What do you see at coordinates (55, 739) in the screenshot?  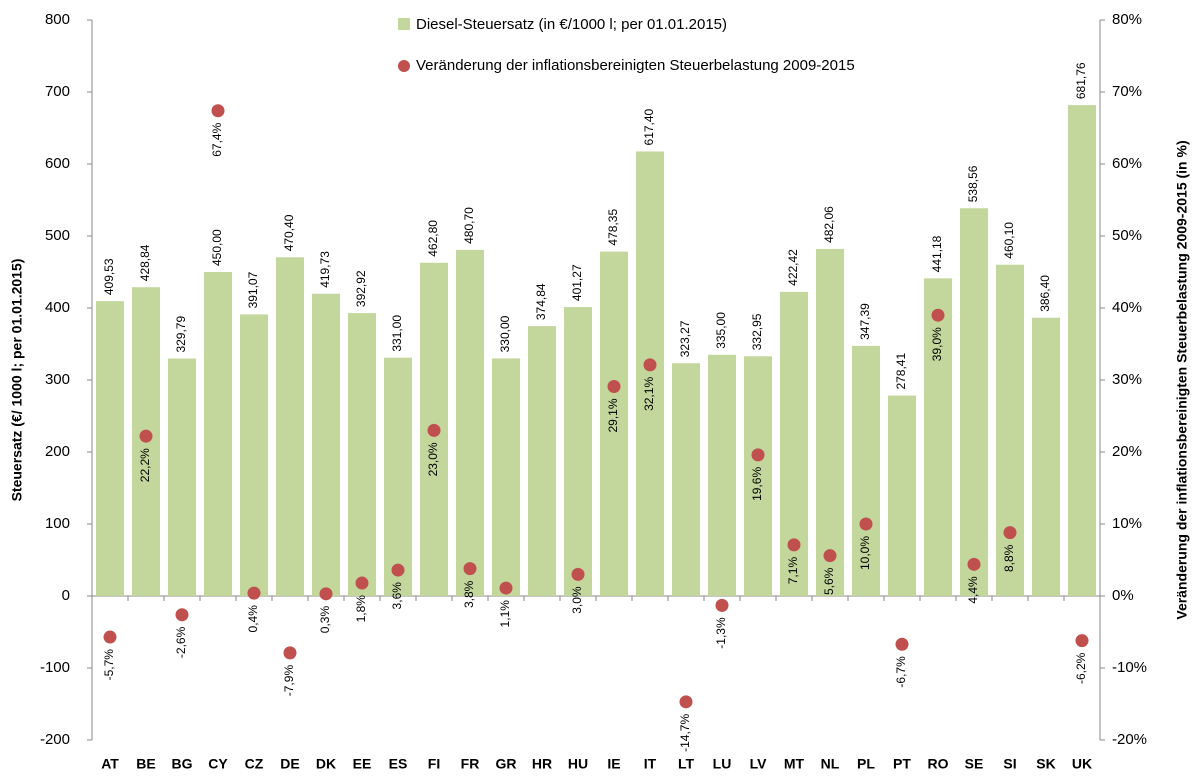 I see `y-tick-label: -200` at bounding box center [55, 739].